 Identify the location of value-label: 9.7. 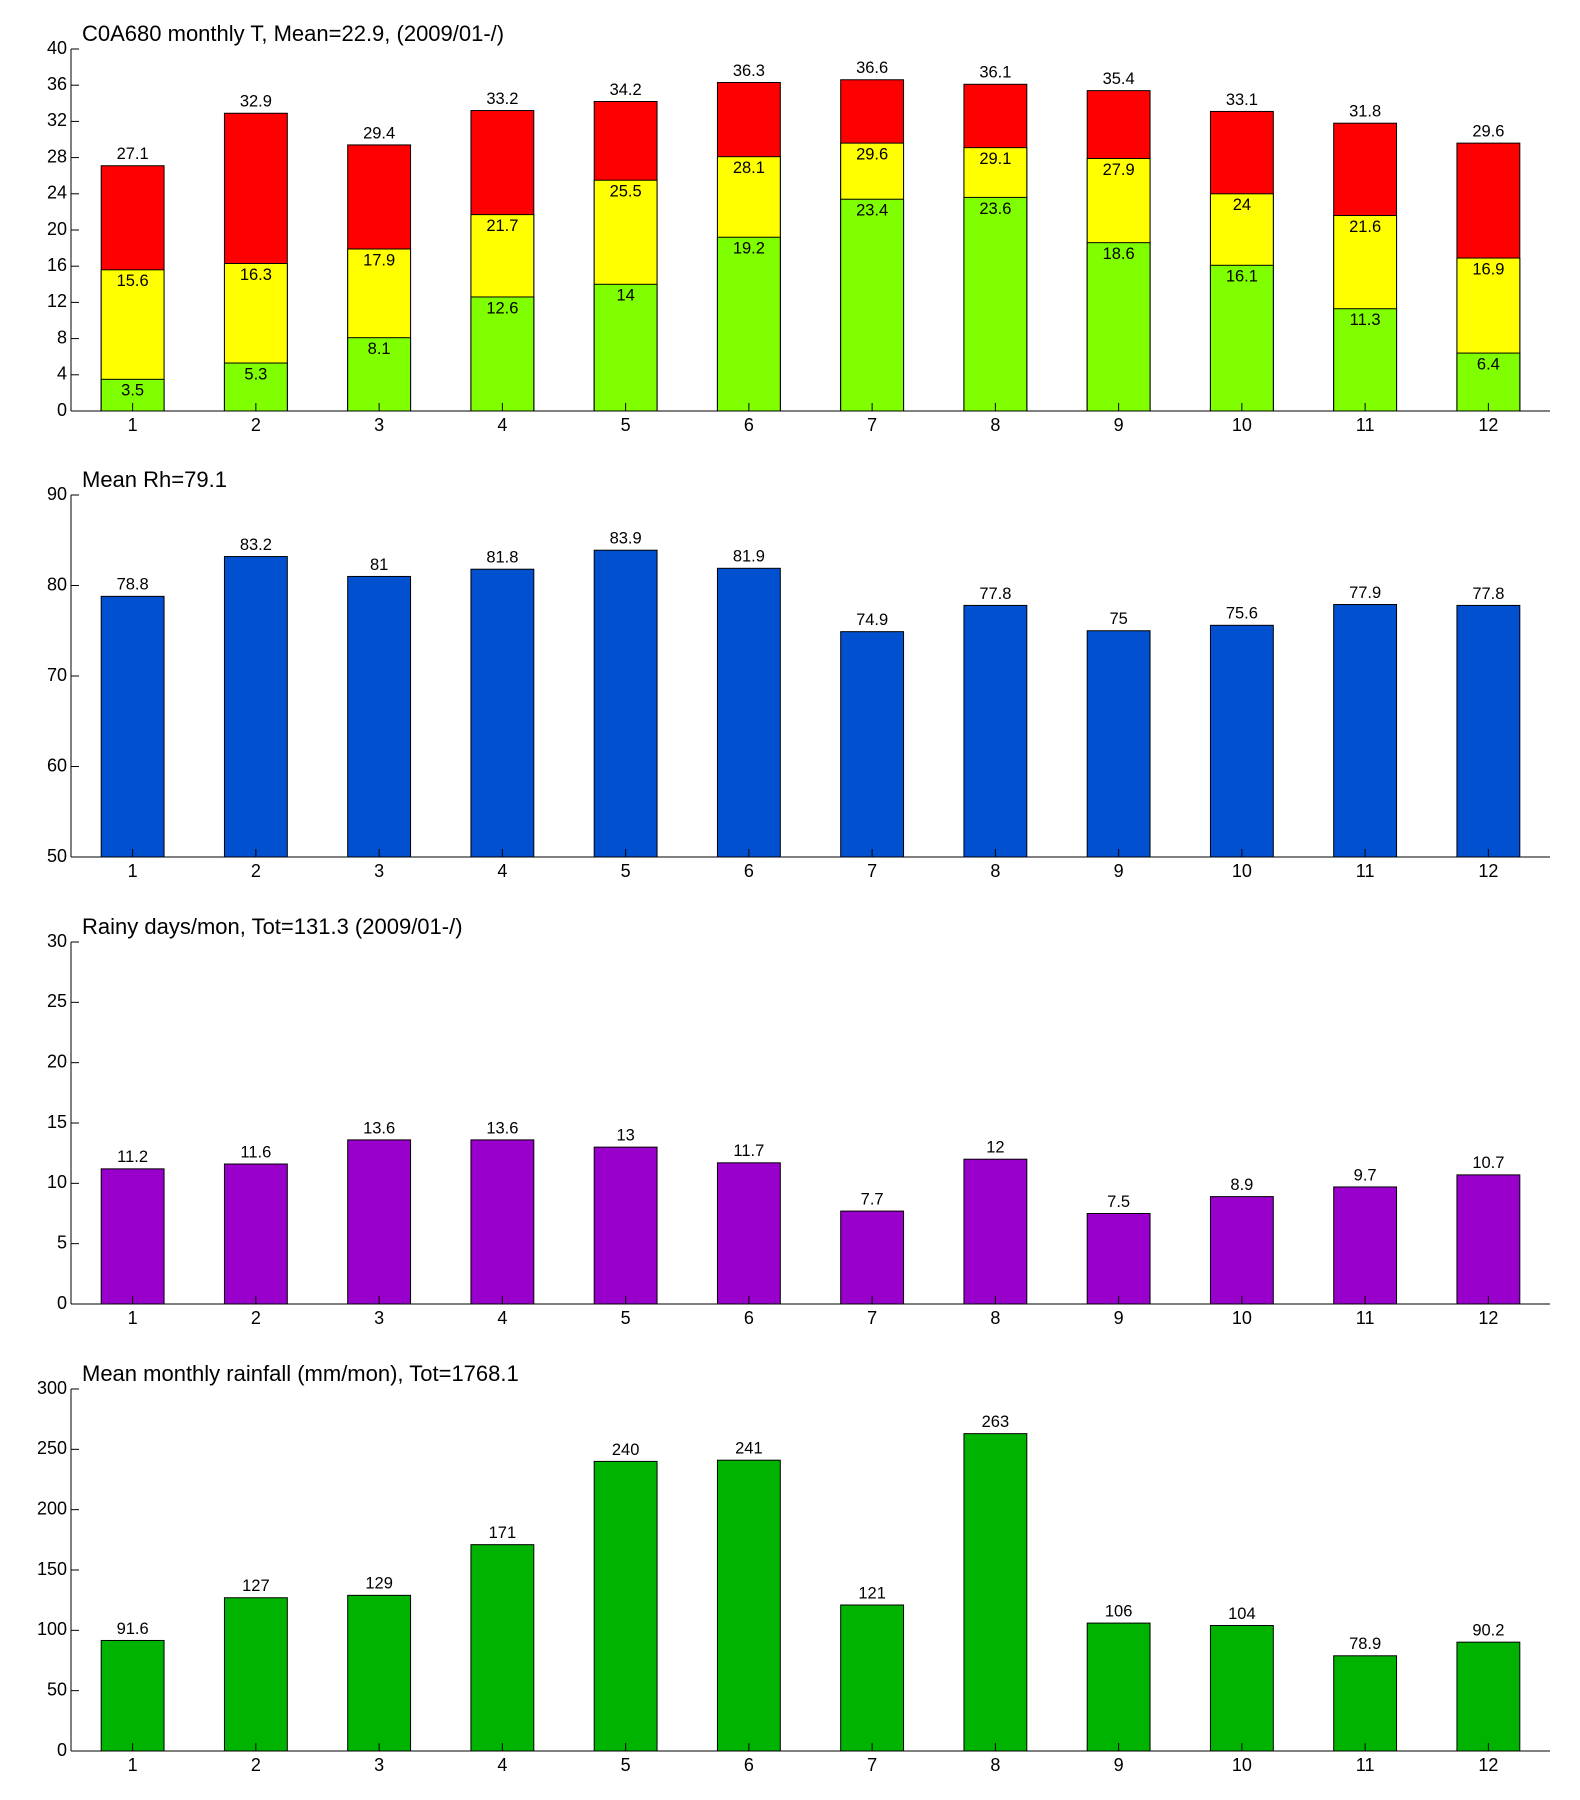
(1365, 1175).